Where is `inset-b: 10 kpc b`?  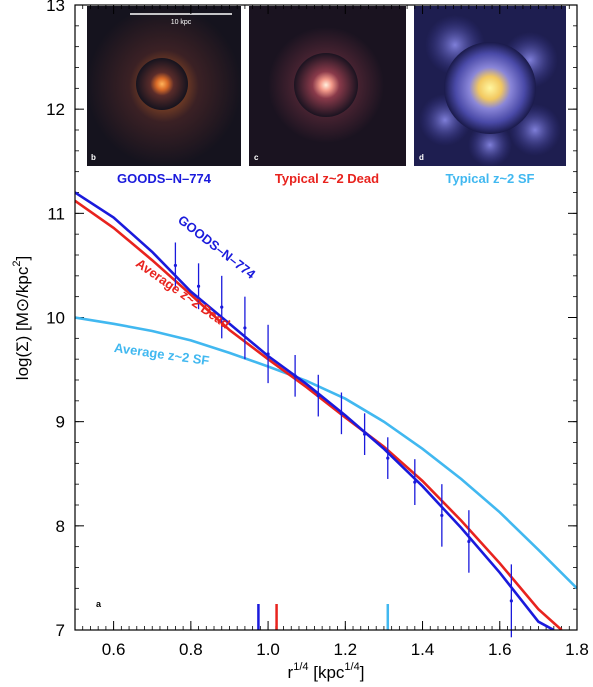 inset-b: 10 kpc b is located at coordinates (164, 86).